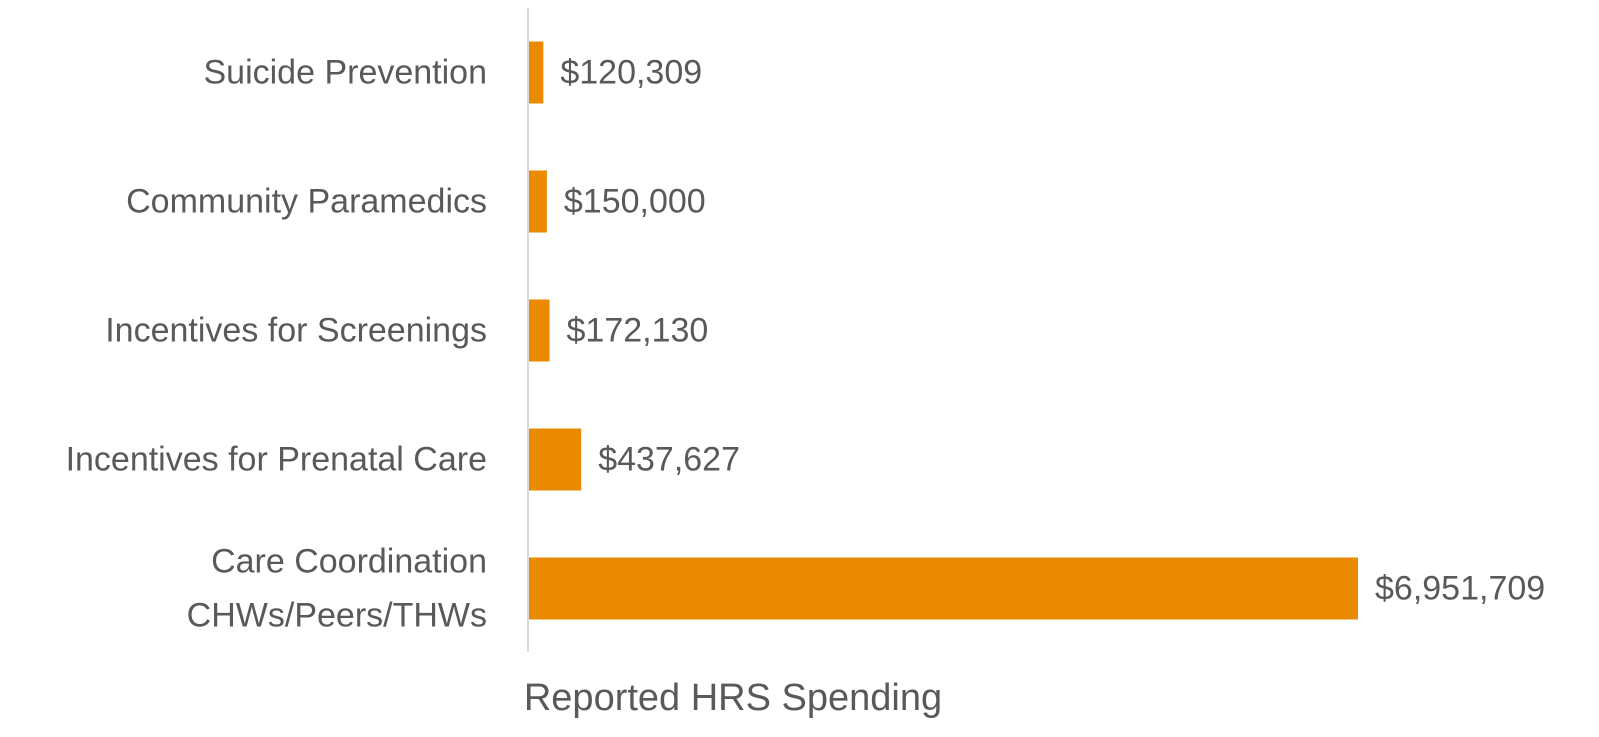  What do you see at coordinates (276, 459) in the screenshot?
I see `category-label: Incentives for Prenatal Care` at bounding box center [276, 459].